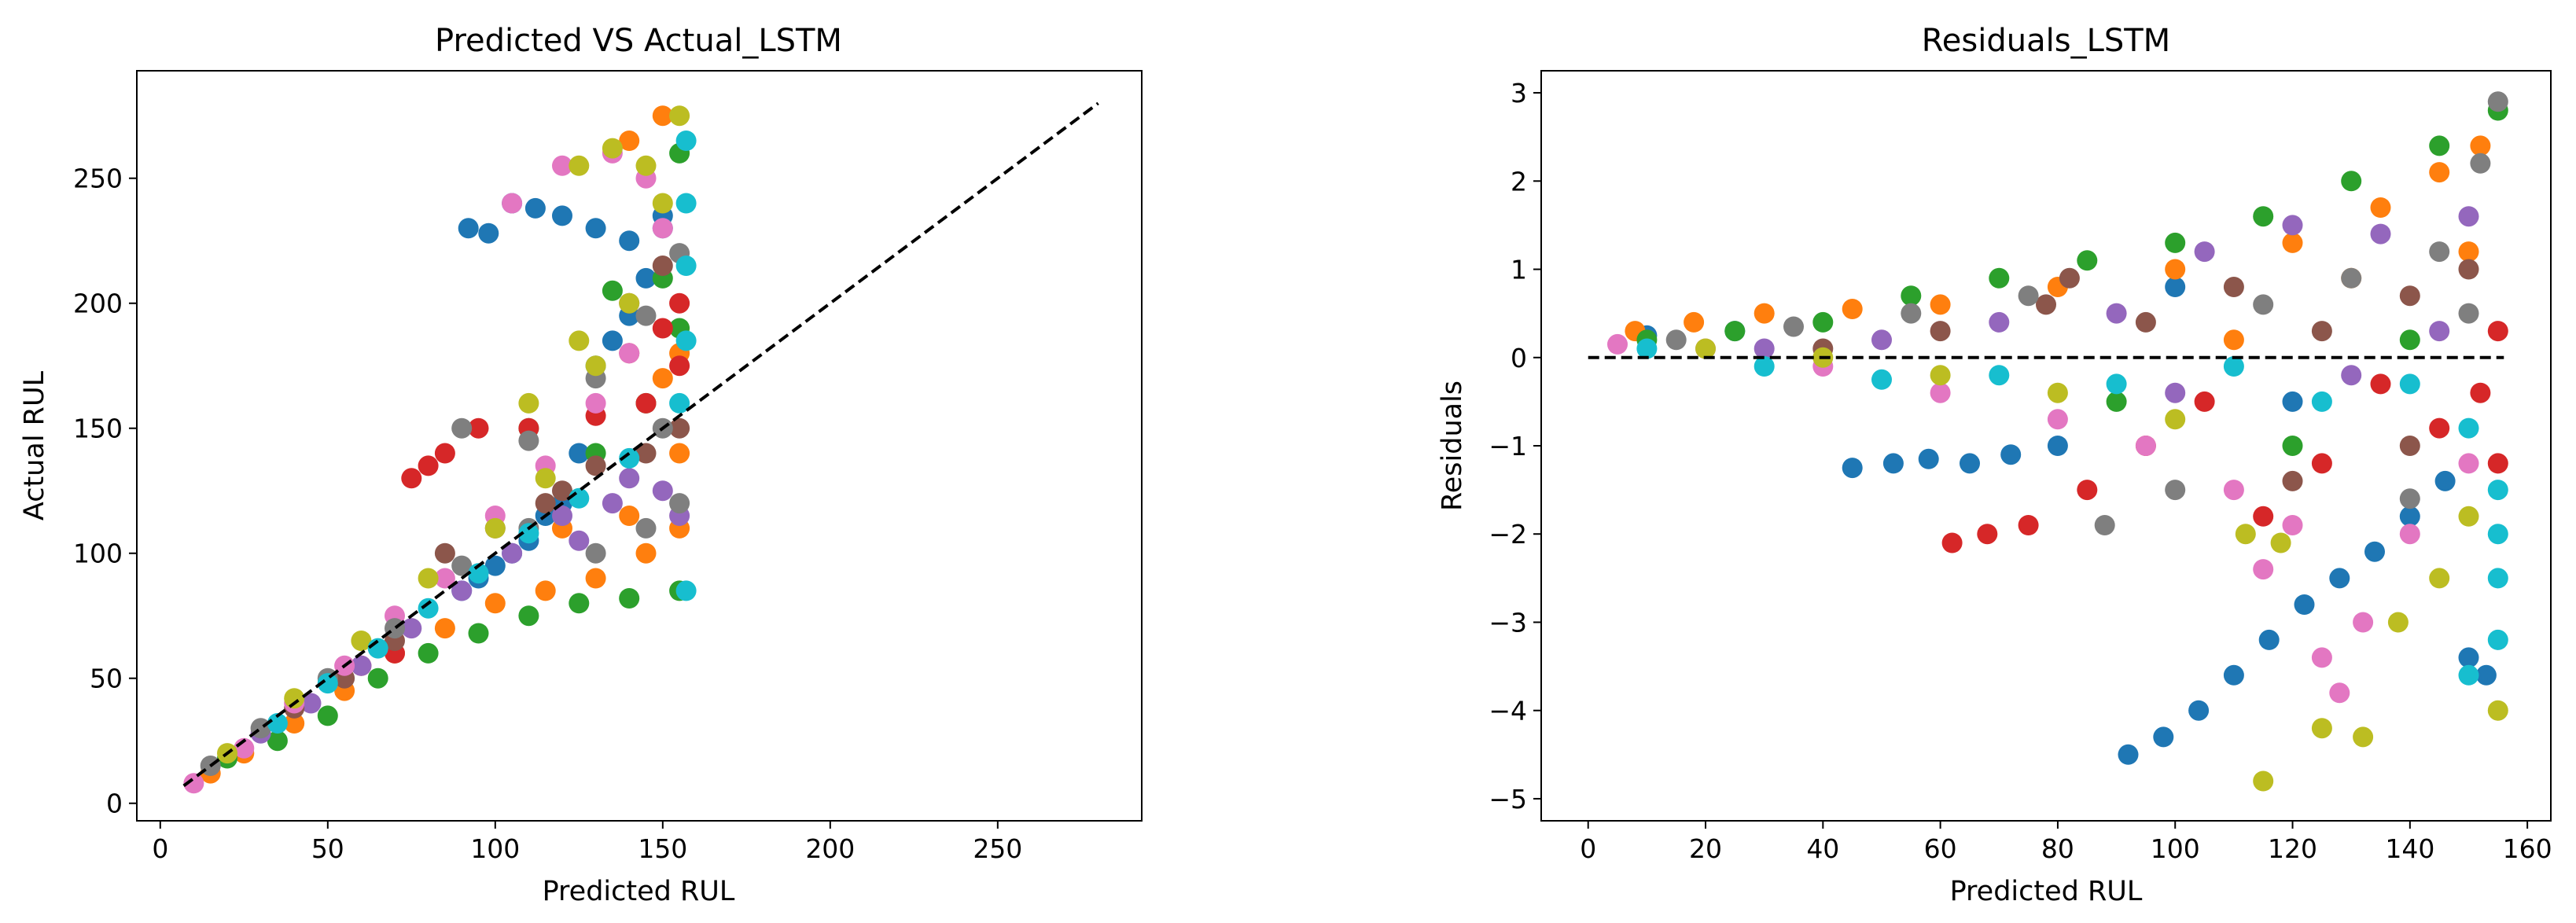 The height and width of the screenshot is (923, 2576). What do you see at coordinates (830, 848) in the screenshot?
I see `chart-left-xtick-label: 200` at bounding box center [830, 848].